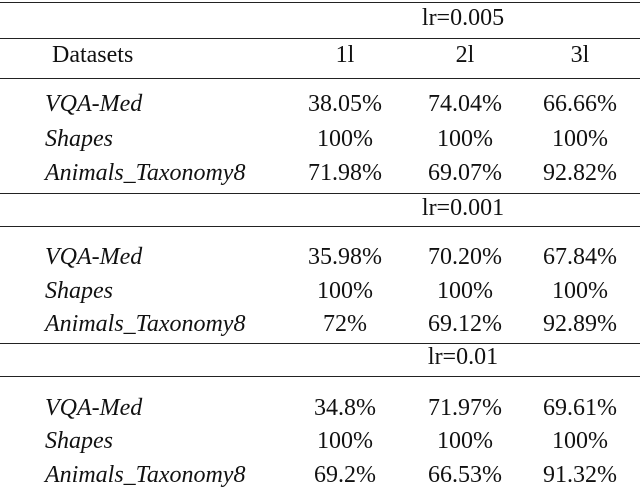 The width and height of the screenshot is (640, 489). Describe the element at coordinates (463, 208) in the screenshot. I see `section-label: lr=0.001` at that location.